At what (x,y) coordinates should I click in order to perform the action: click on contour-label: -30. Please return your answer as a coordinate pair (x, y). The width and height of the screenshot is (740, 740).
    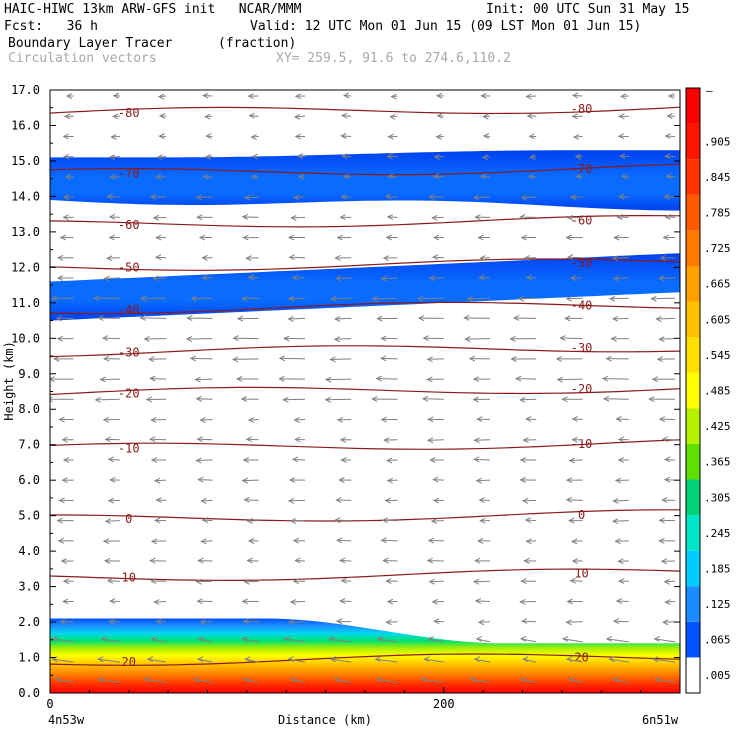
    Looking at the image, I should click on (129, 352).